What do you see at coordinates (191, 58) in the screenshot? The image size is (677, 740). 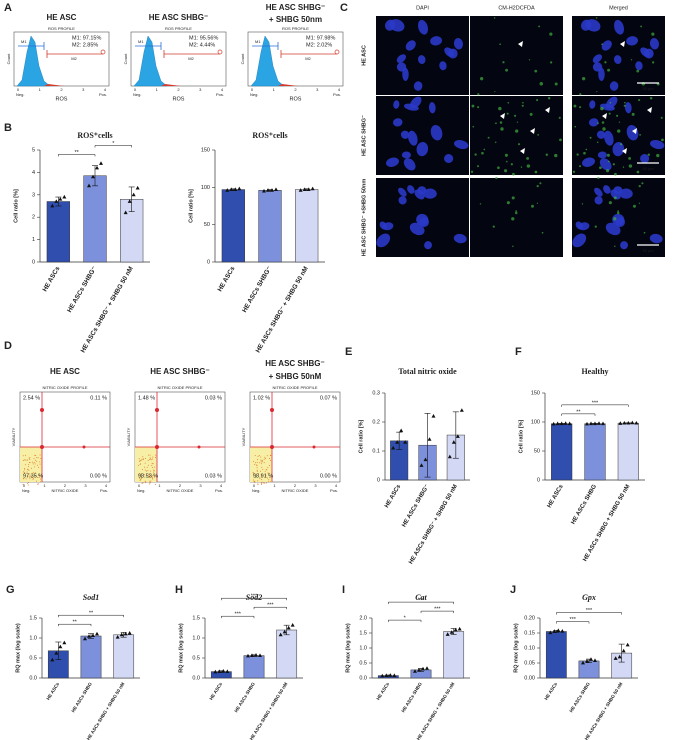 I see `gate-m2-label: M2` at bounding box center [191, 58].